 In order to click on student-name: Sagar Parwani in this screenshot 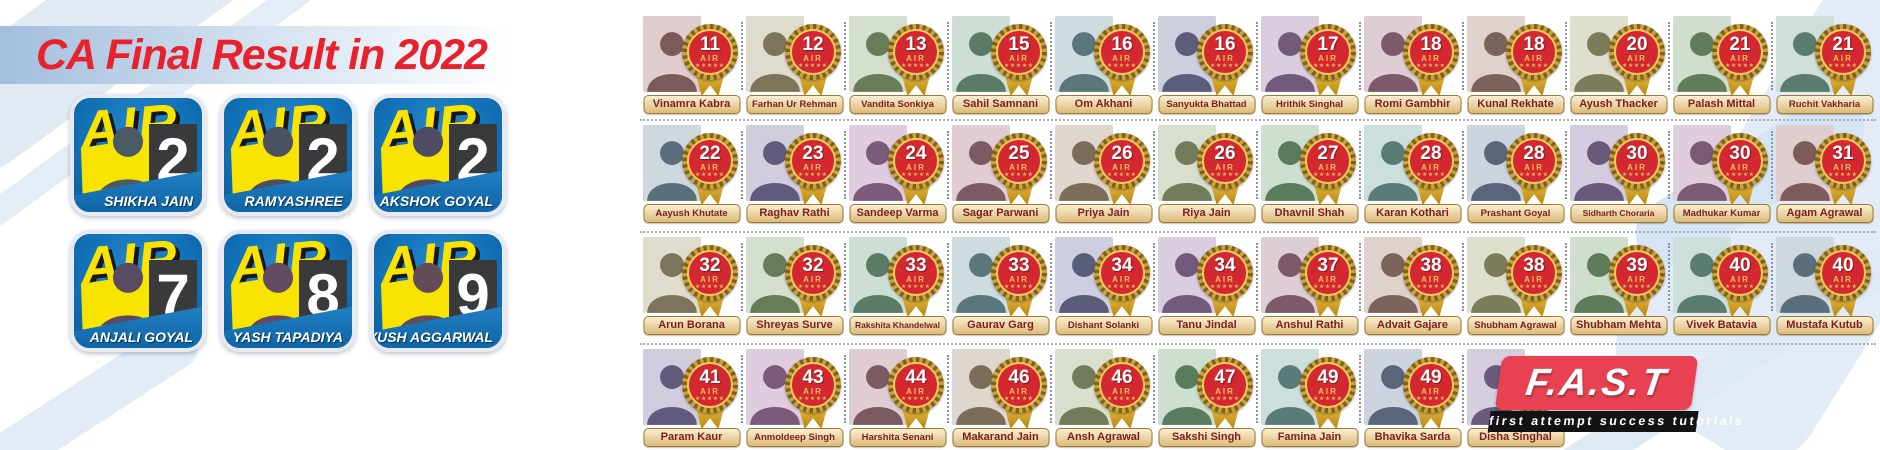, I will do `click(1000, 213)`.